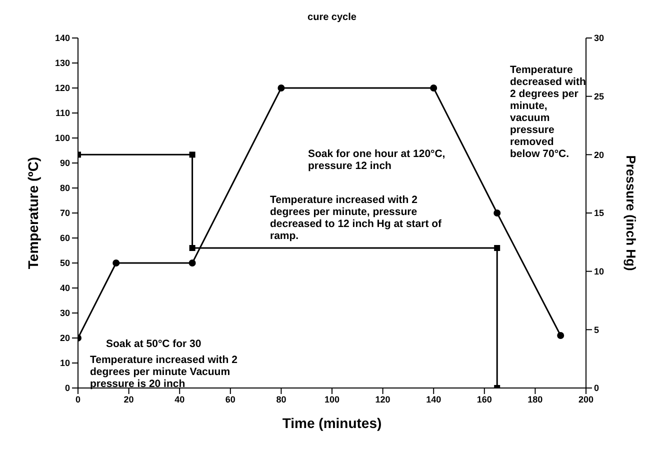 This screenshot has width=664, height=456. What do you see at coordinates (65, 363) in the screenshot?
I see `y-tick-label: 10` at bounding box center [65, 363].